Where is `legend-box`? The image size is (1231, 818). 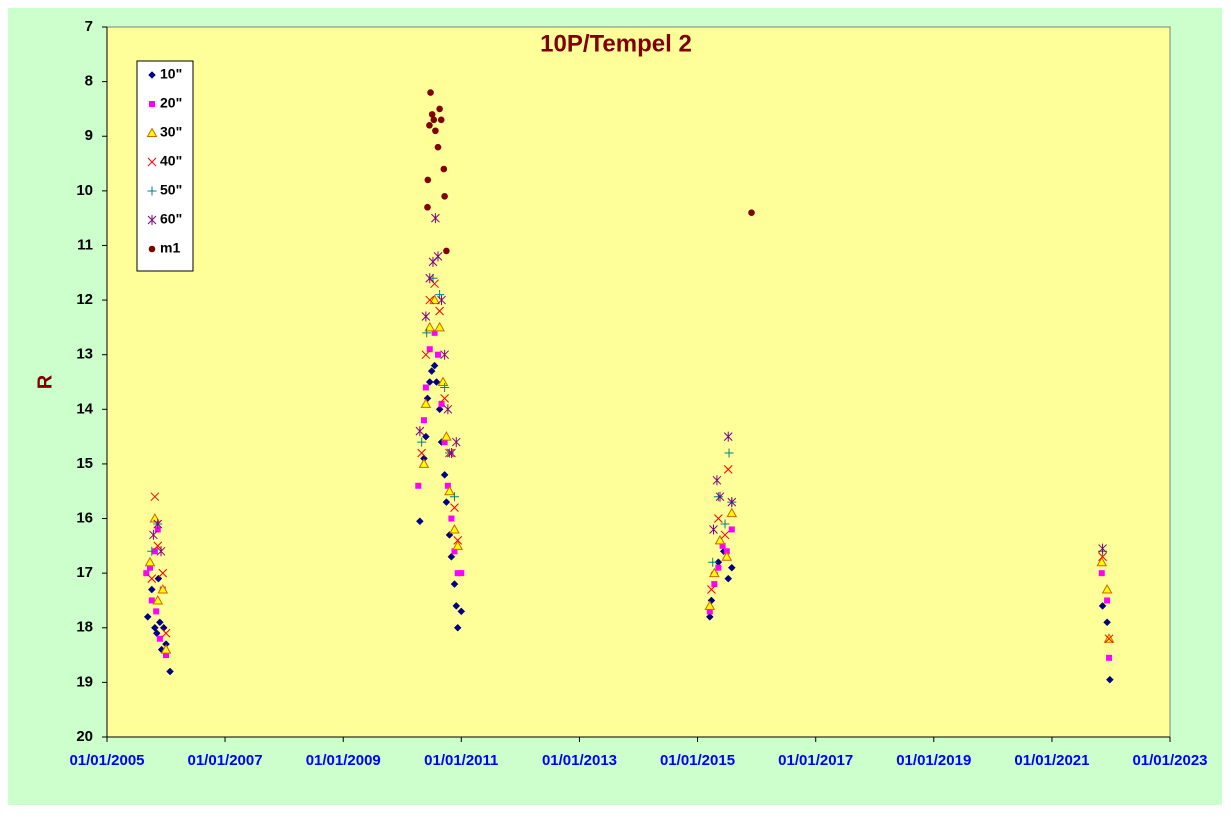 legend-box is located at coordinates (165, 166).